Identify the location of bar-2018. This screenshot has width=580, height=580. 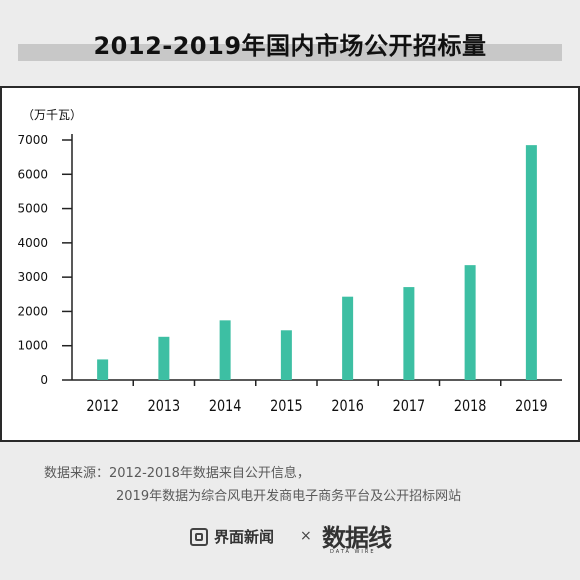
(470, 322).